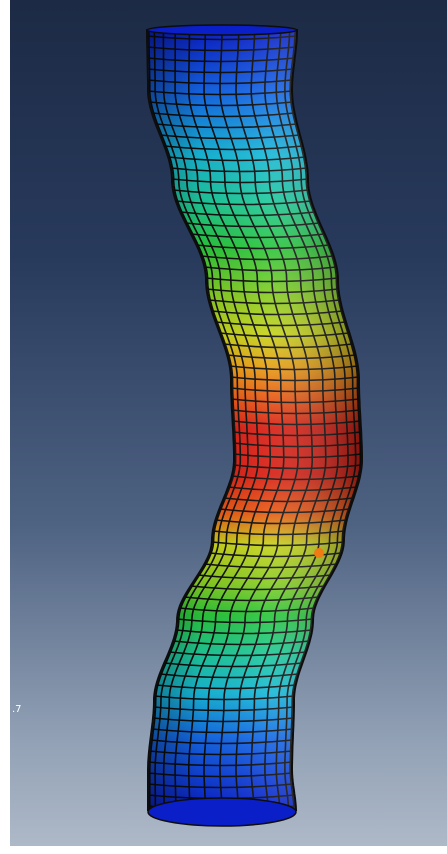  Describe the element at coordinates (319, 553) in the screenshot. I see `max-value-marker` at that location.